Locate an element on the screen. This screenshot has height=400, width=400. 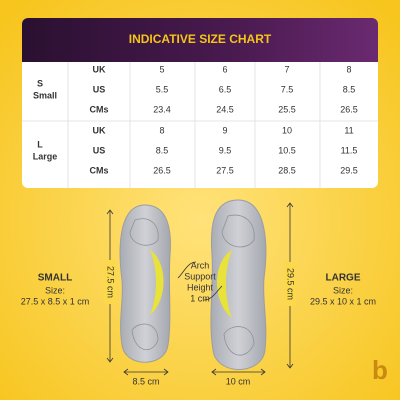
small-length: 27.5 cm is located at coordinates (111, 282).